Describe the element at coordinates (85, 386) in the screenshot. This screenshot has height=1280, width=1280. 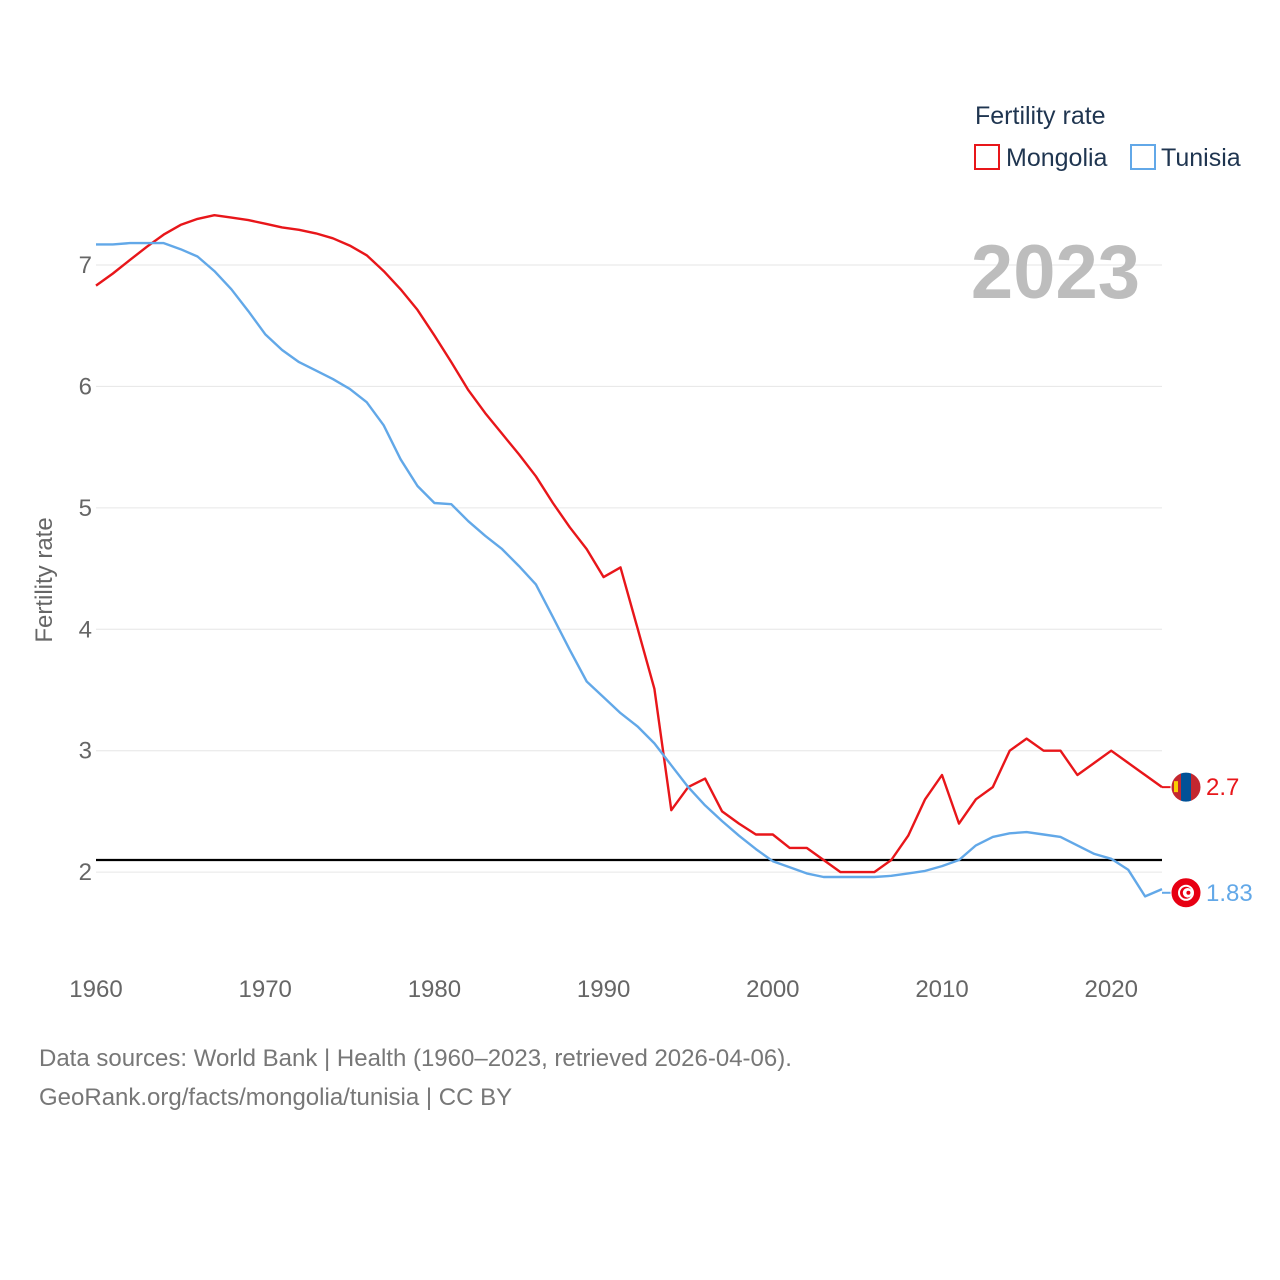
I see `y-tick-label-6: 6` at that location.